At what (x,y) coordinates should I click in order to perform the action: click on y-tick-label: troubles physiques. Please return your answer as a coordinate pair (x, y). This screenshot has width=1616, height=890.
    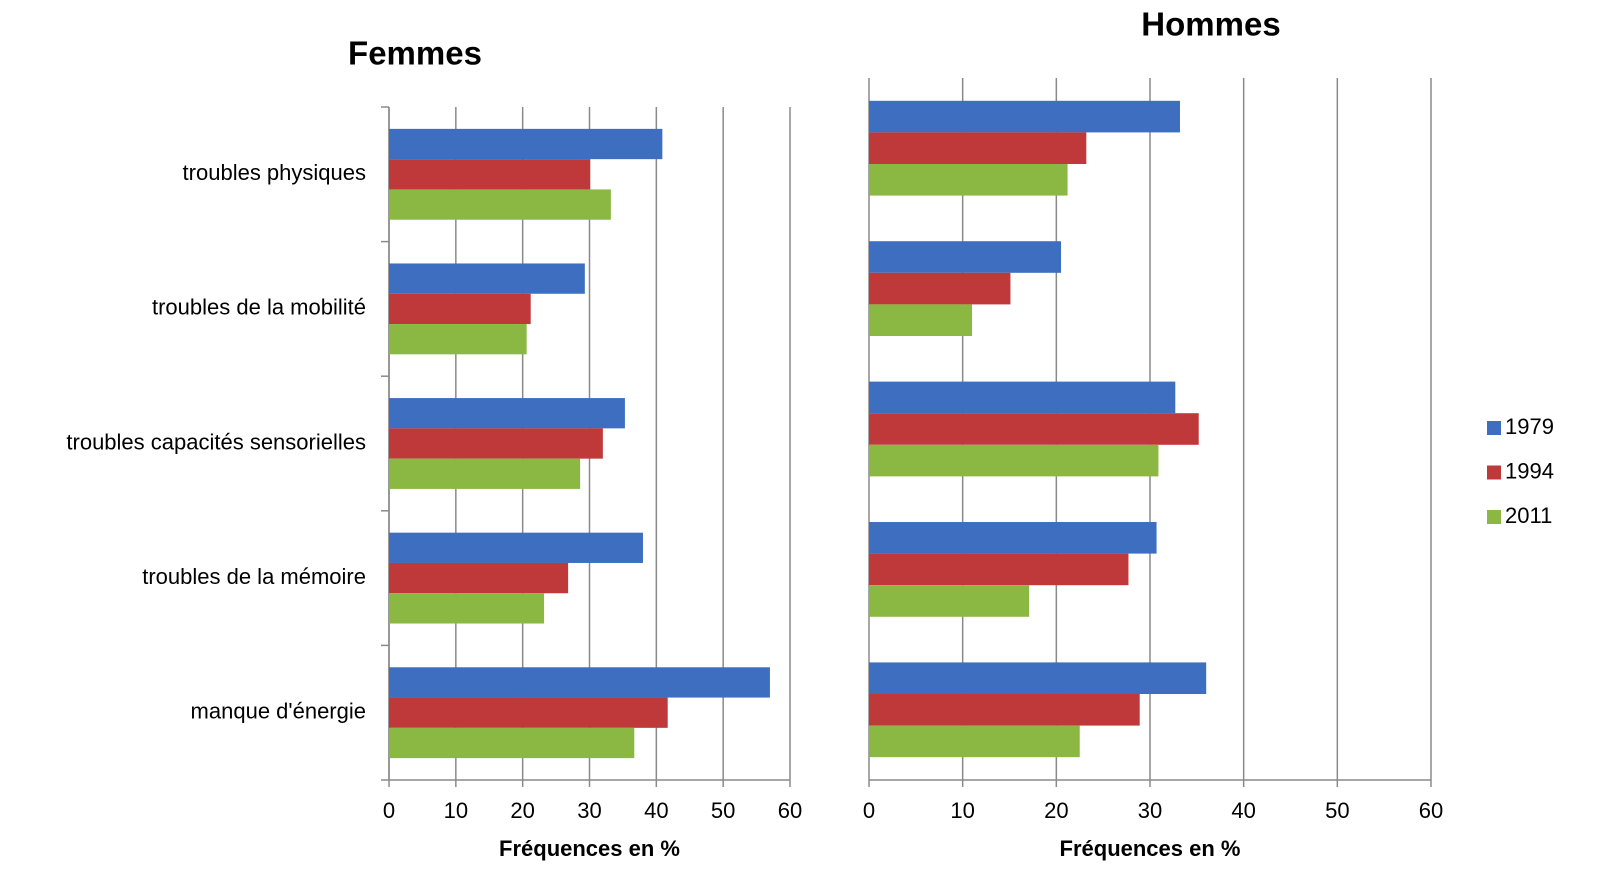
    Looking at the image, I should click on (274, 172).